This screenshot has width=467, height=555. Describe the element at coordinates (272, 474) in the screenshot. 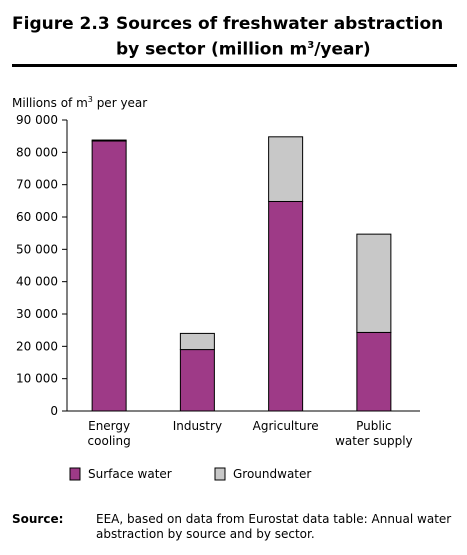

I see `legend-label: Groundwater` at that location.